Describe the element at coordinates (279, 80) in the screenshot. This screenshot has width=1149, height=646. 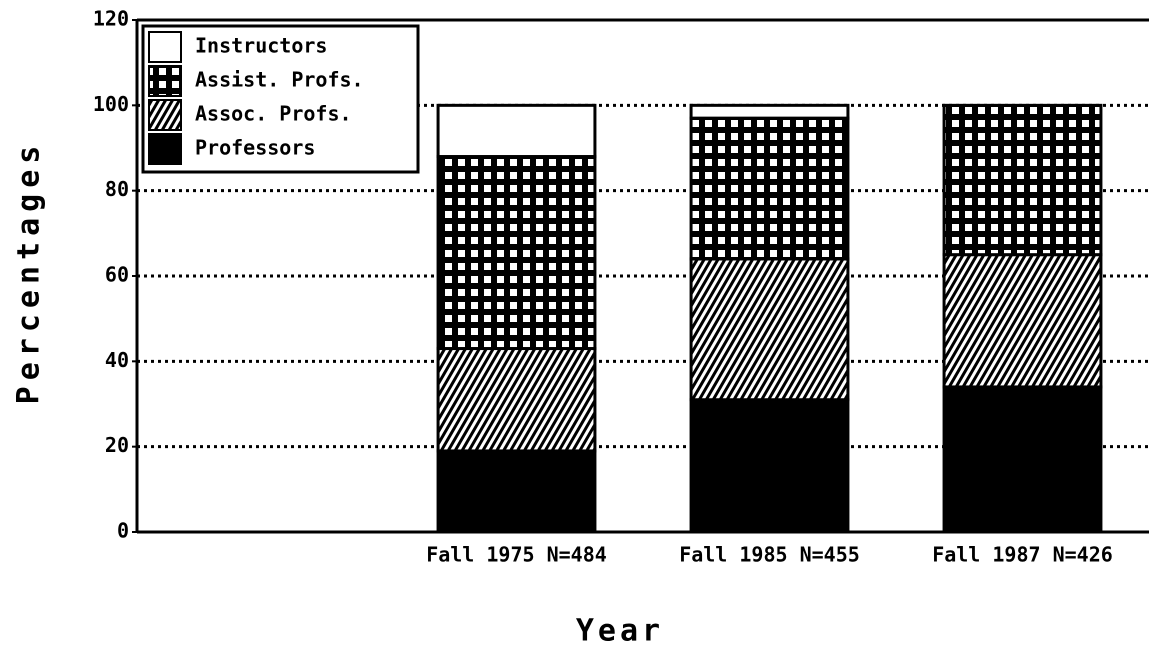
I see `legend-label: Assist. Profs.` at that location.